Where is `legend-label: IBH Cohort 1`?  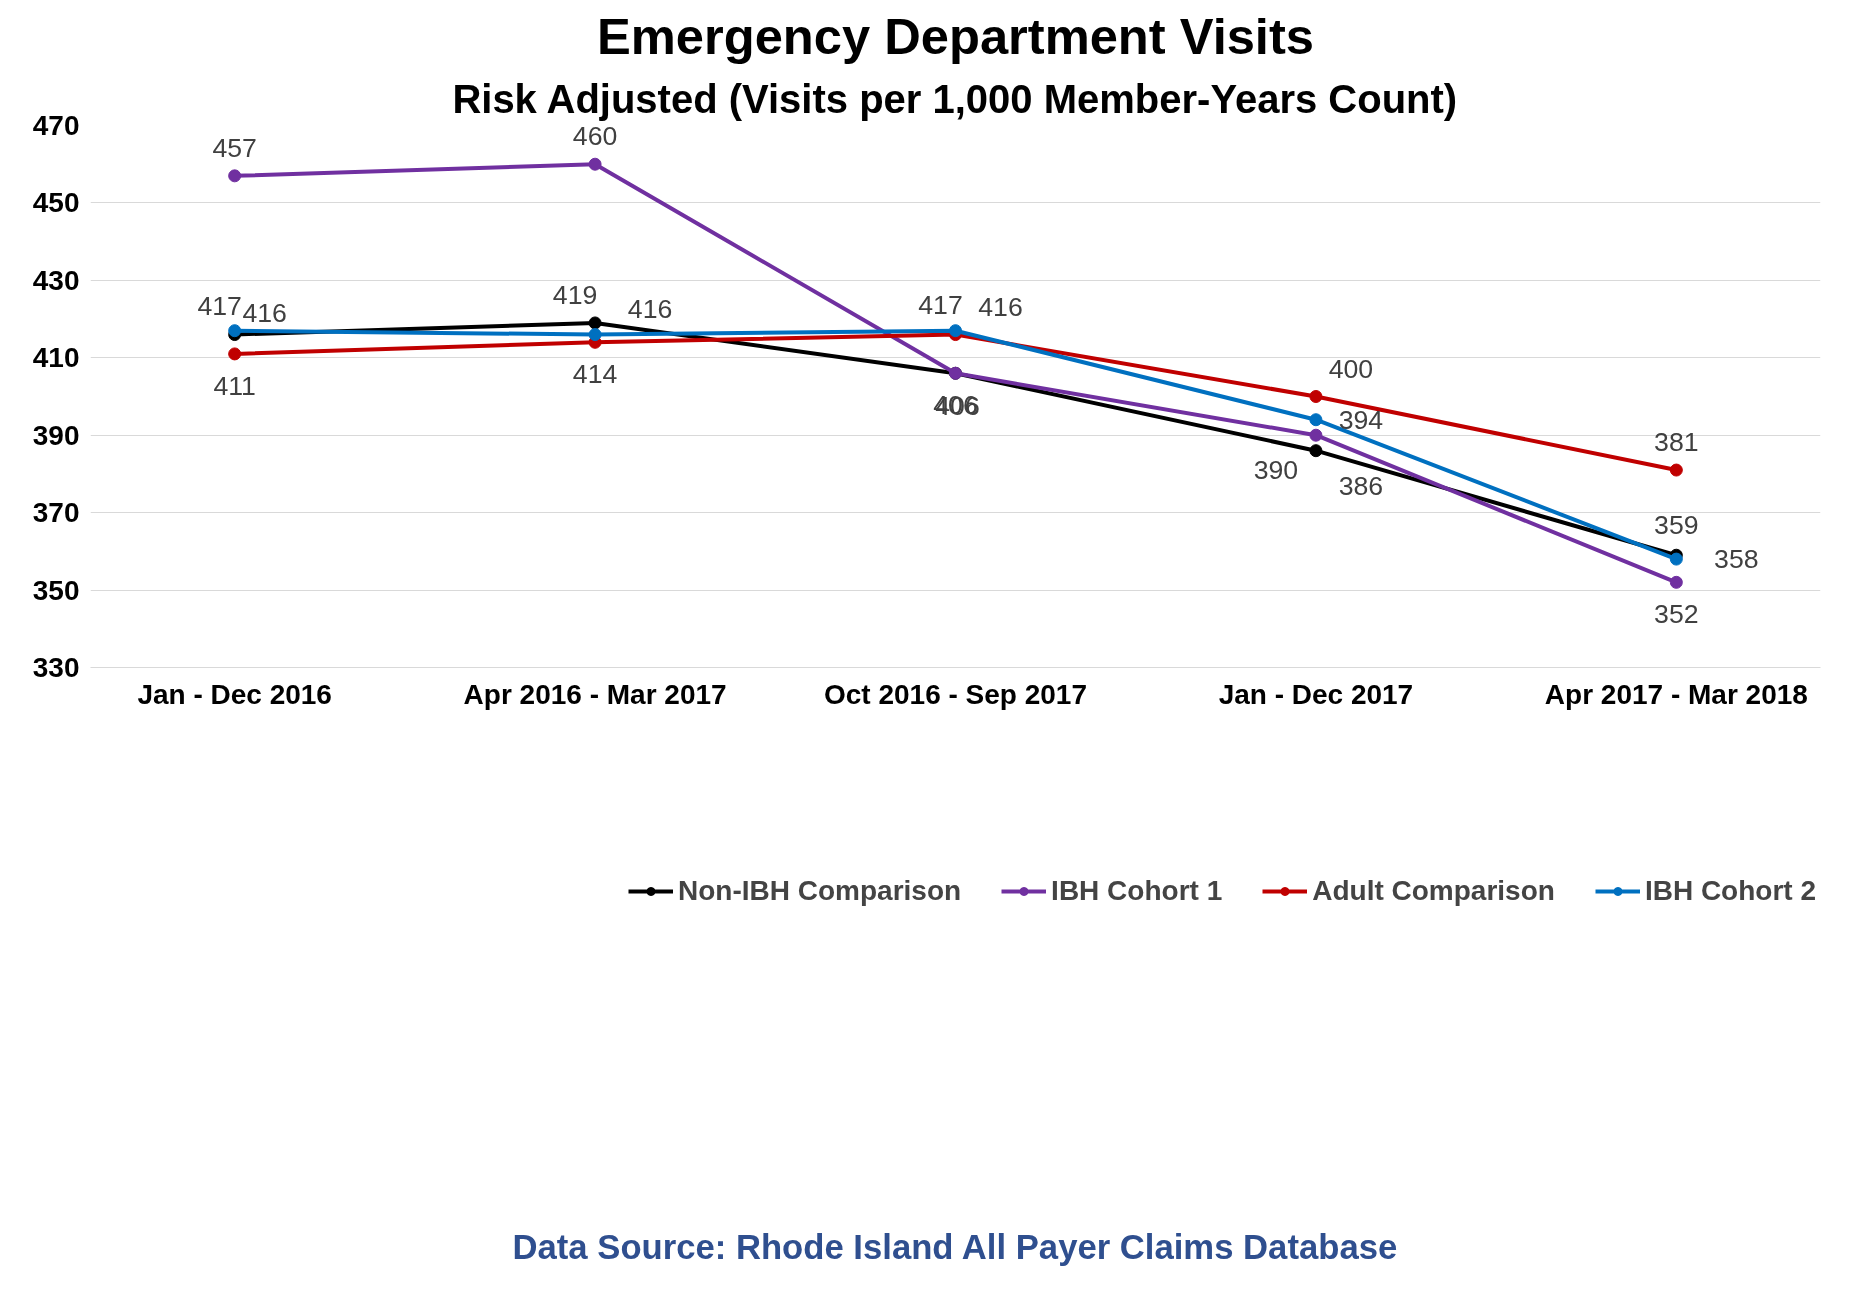 legend-label: IBH Cohort 1 is located at coordinates (1137, 890).